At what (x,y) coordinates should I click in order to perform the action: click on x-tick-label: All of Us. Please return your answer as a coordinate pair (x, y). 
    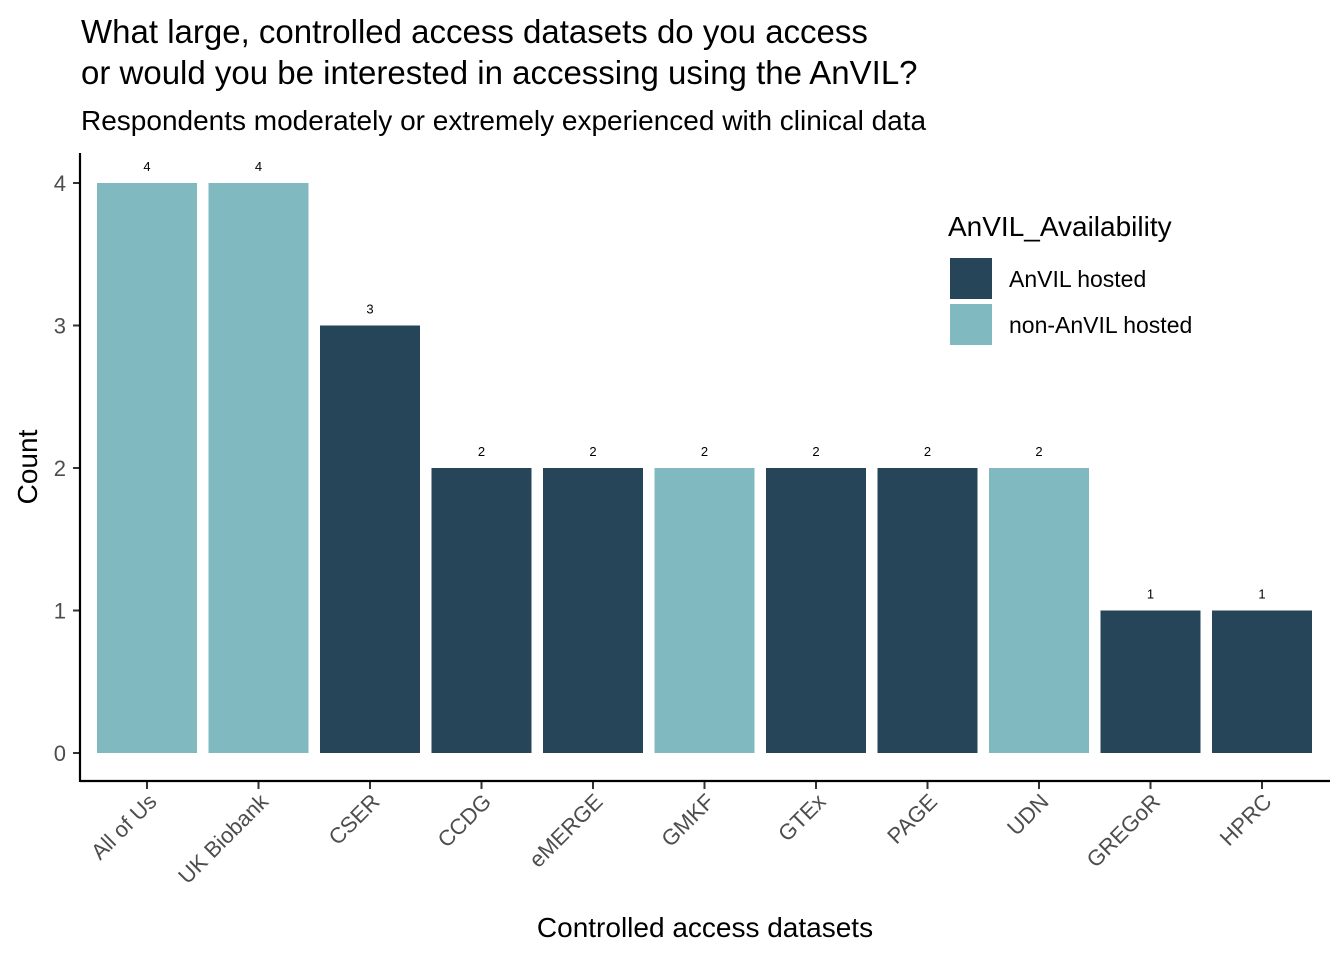
    Looking at the image, I should click on (124, 827).